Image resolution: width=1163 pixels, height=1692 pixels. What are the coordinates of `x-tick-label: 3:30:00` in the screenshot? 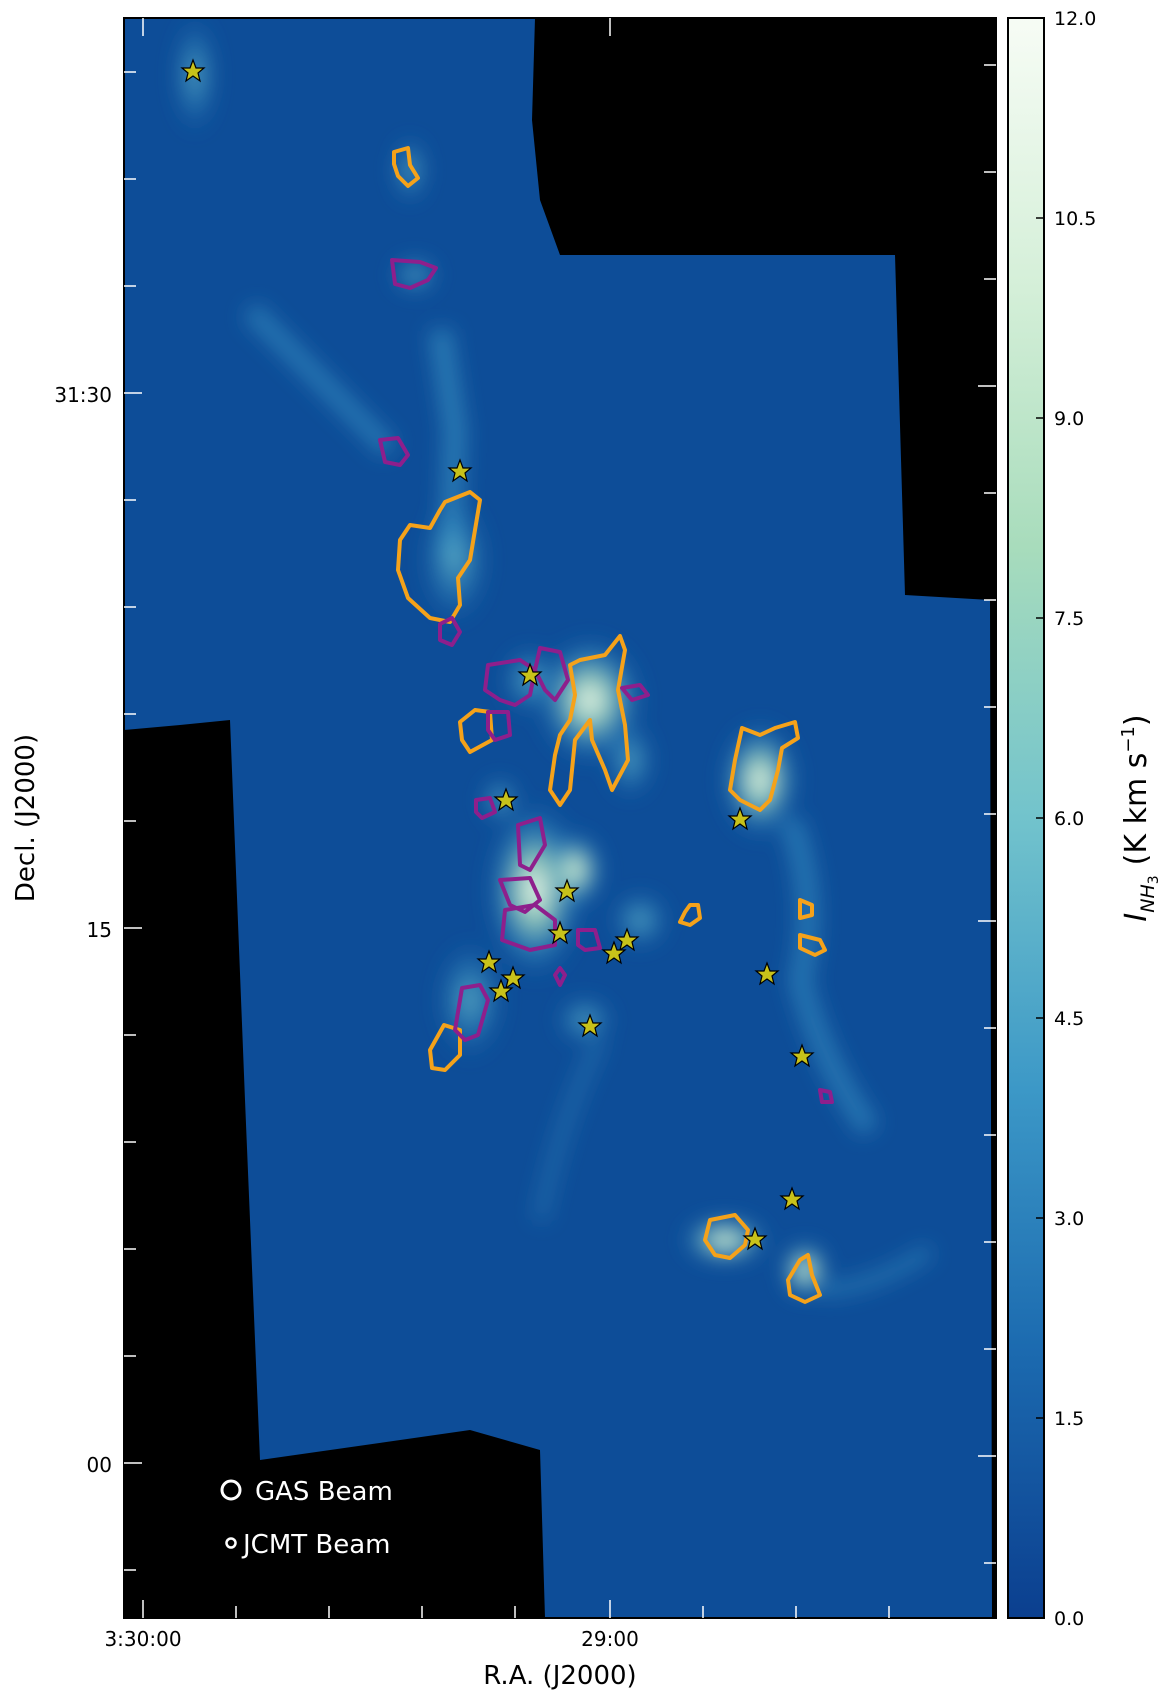 It's located at (142, 1639).